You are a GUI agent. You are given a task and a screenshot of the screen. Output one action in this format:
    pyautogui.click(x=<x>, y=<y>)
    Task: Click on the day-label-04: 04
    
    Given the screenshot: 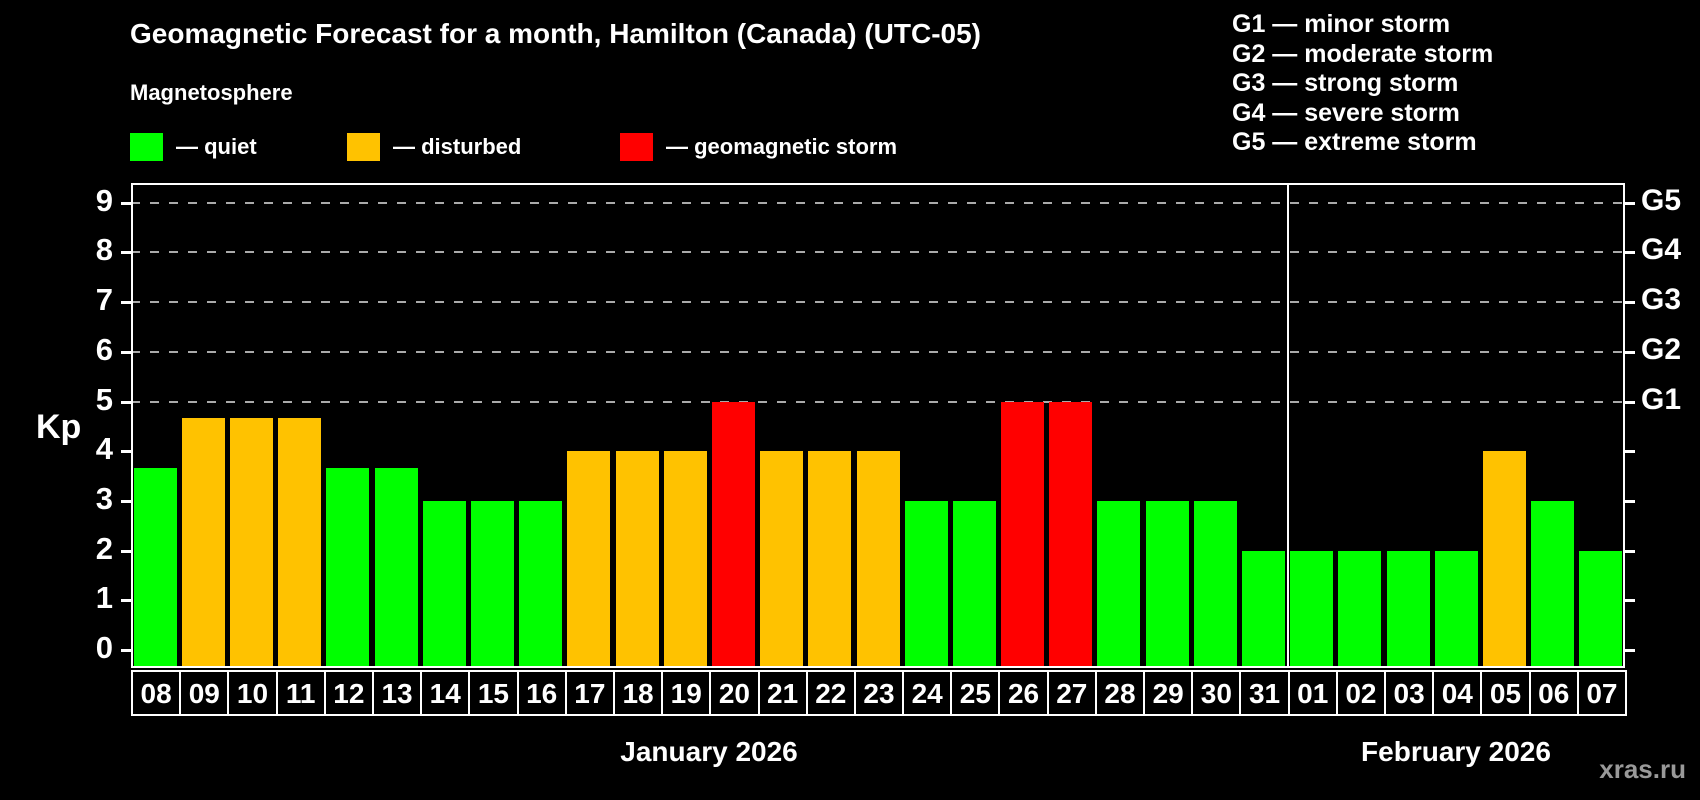 What is the action you would take?
    pyautogui.click(x=1457, y=693)
    